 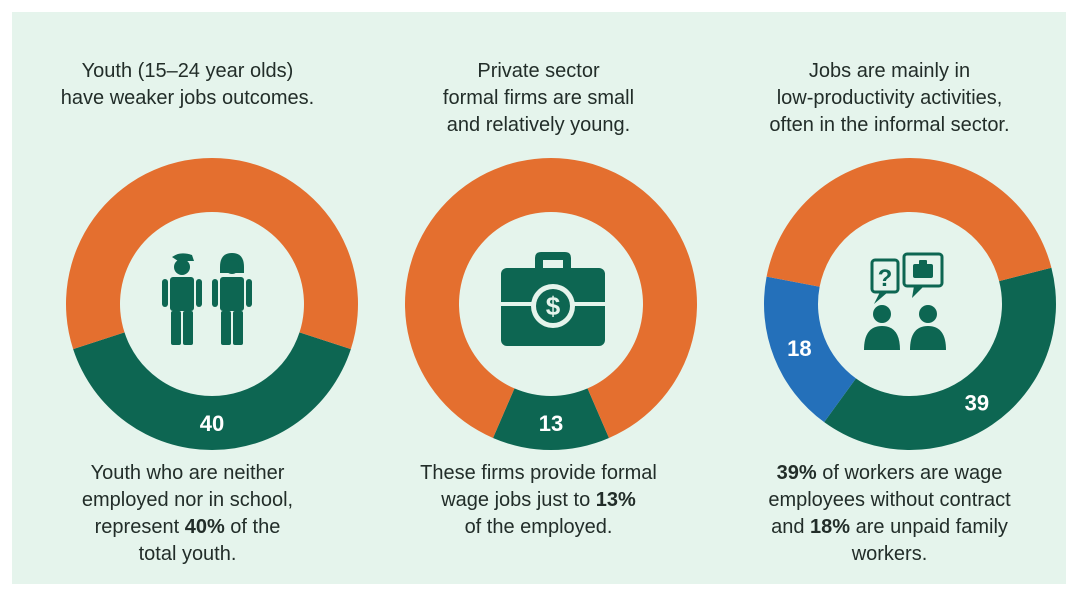 What do you see at coordinates (905, 301) in the screenshot?
I see `people-question-briefcase-icon: ?` at bounding box center [905, 301].